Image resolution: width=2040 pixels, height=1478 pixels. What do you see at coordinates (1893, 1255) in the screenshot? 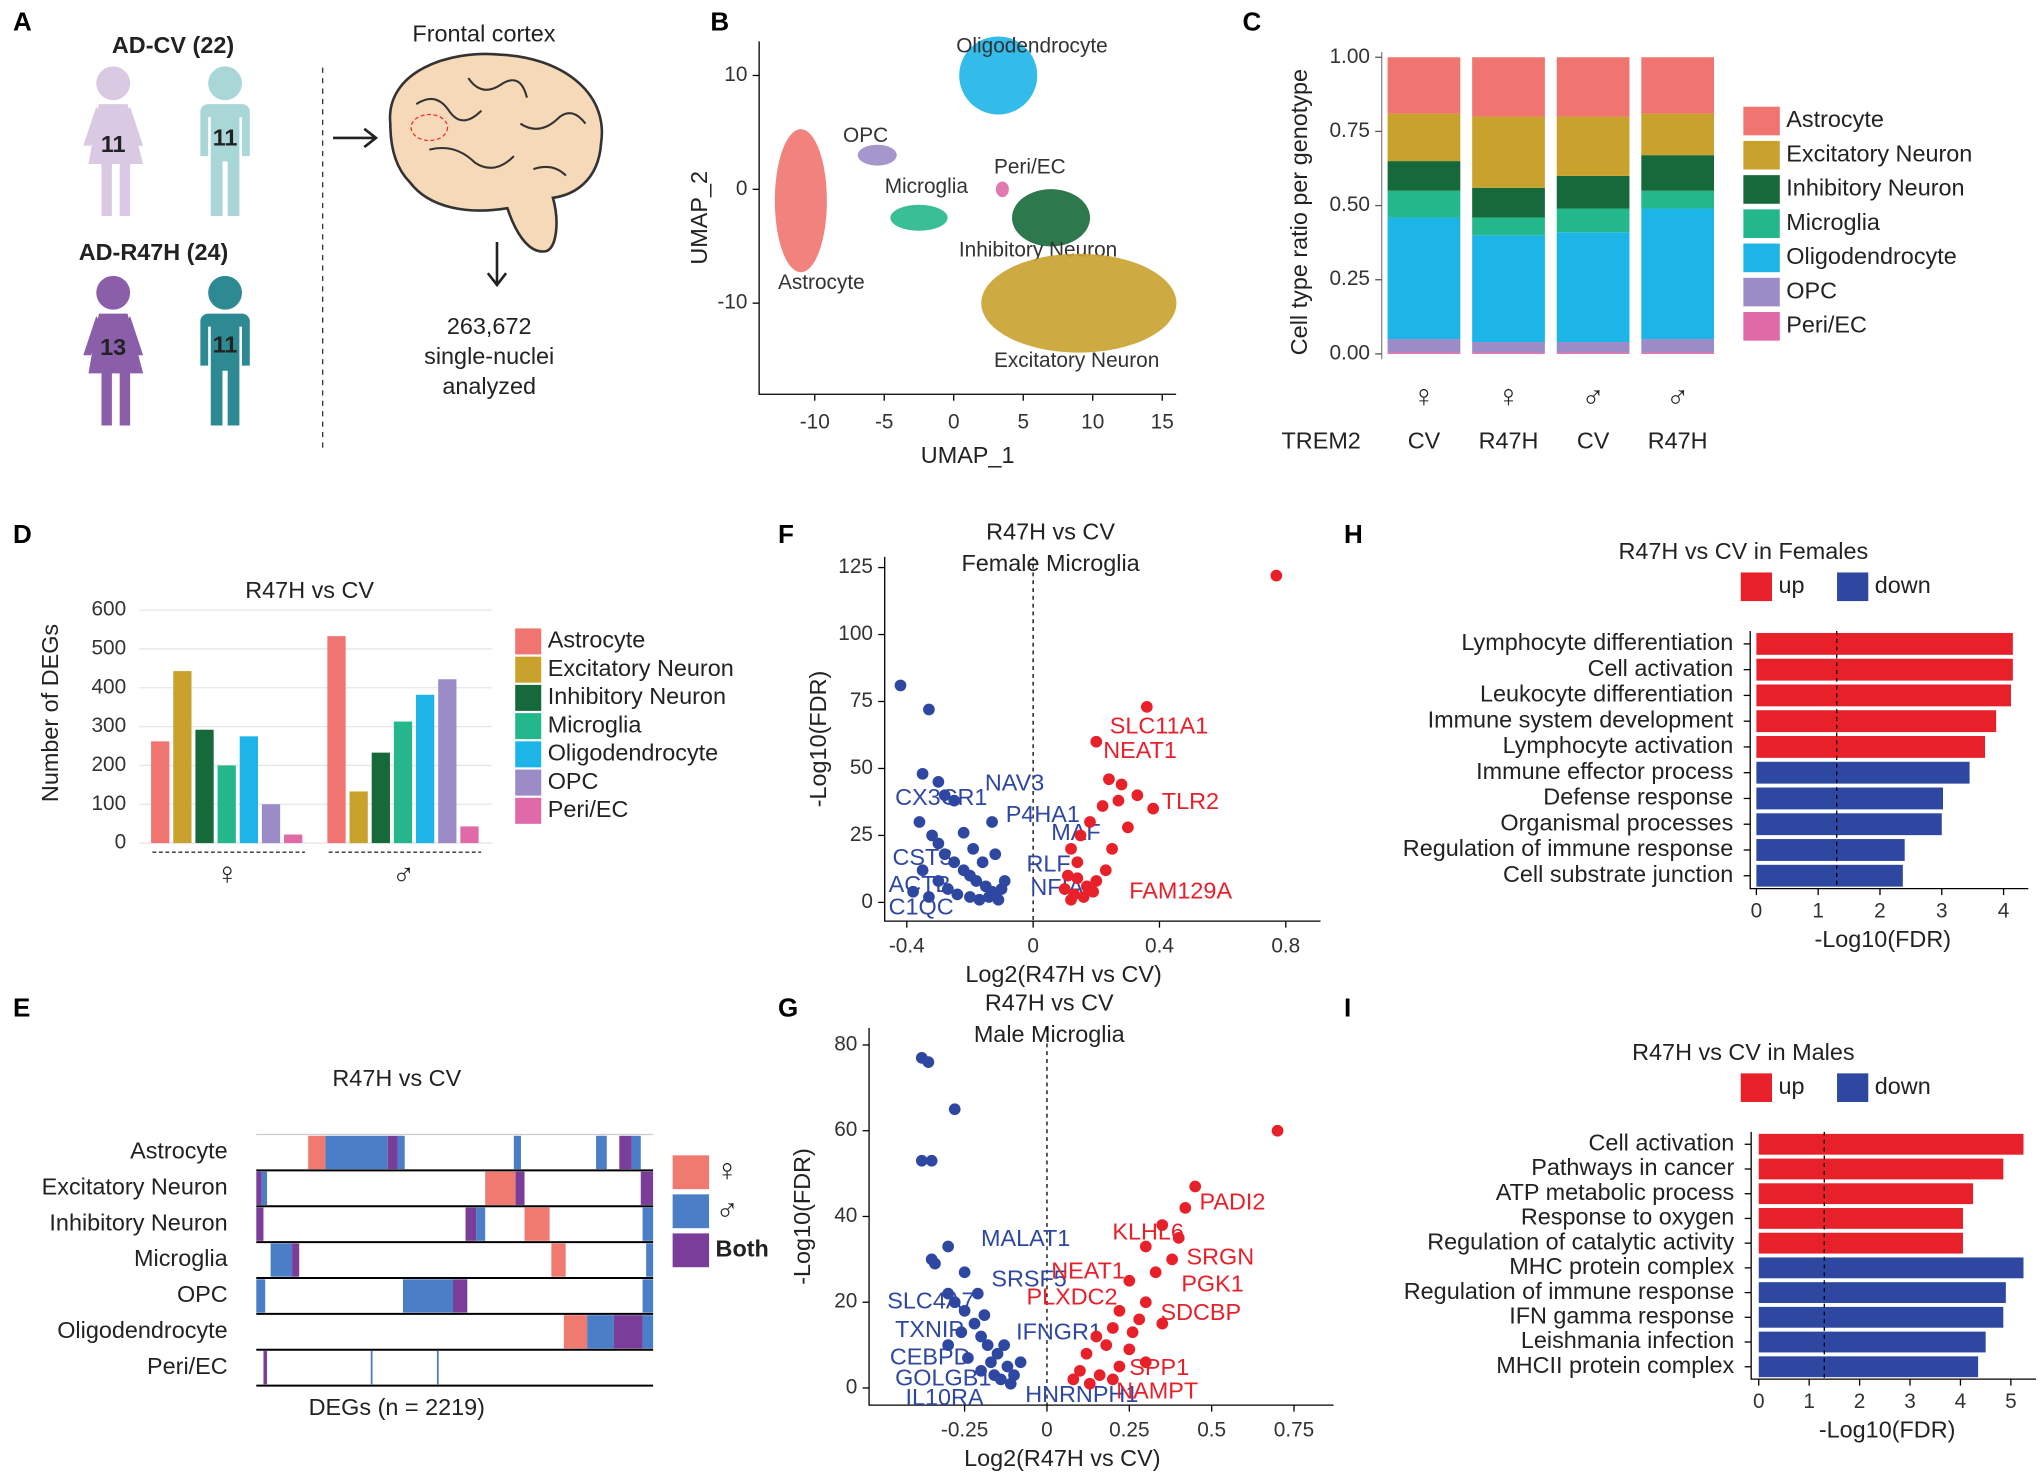
I see `axis-line` at bounding box center [1893, 1255].